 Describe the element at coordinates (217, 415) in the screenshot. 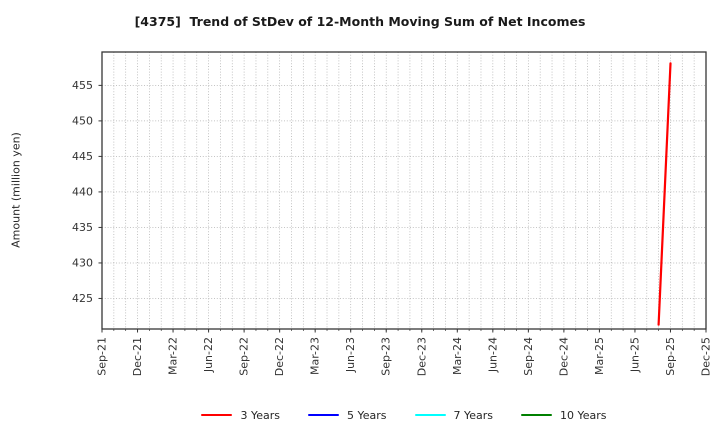

I see `legend-swatch-3-years` at that location.